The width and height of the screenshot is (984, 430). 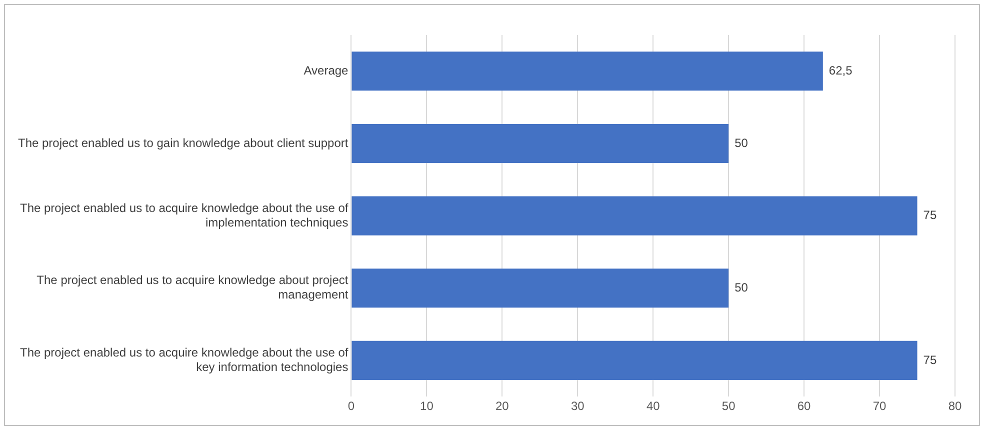 I want to click on x-tick-label: 0, so click(x=351, y=406).